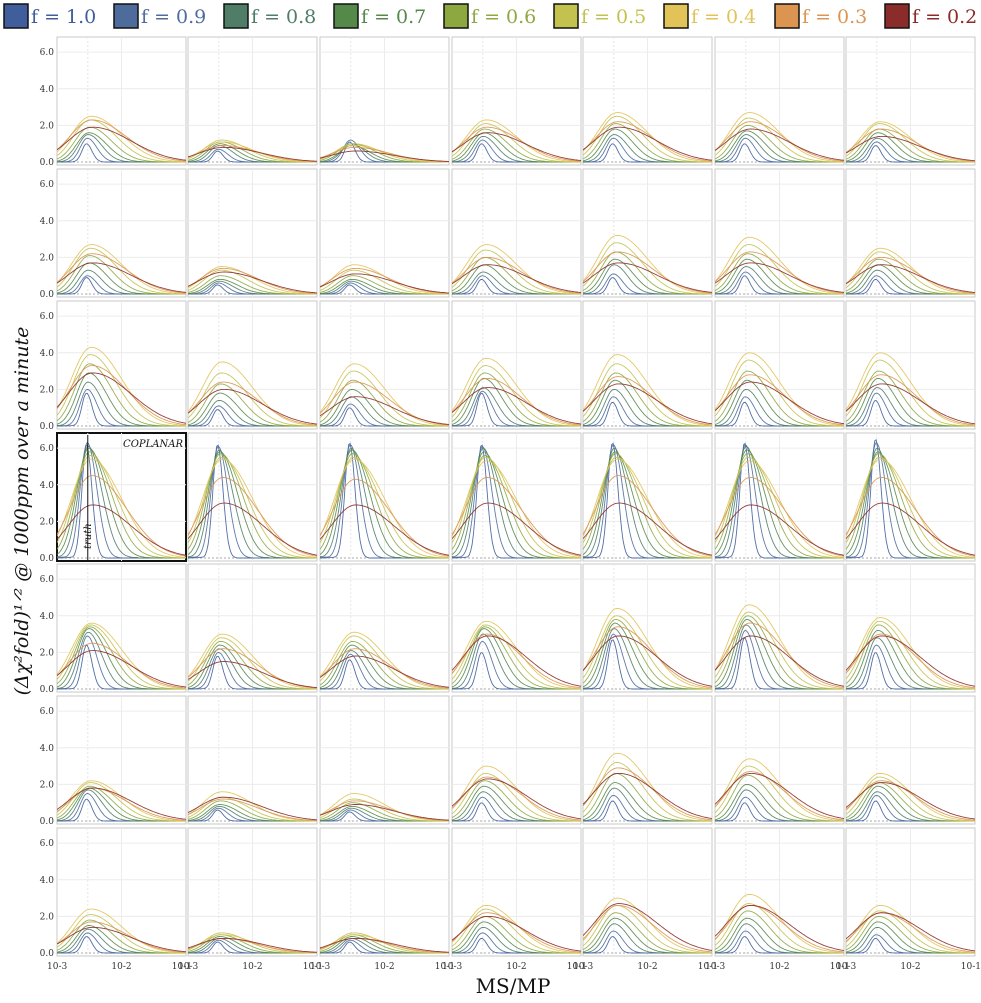  What do you see at coordinates (47, 917) in the screenshot?
I see `y-tick-label: 2.0` at bounding box center [47, 917].